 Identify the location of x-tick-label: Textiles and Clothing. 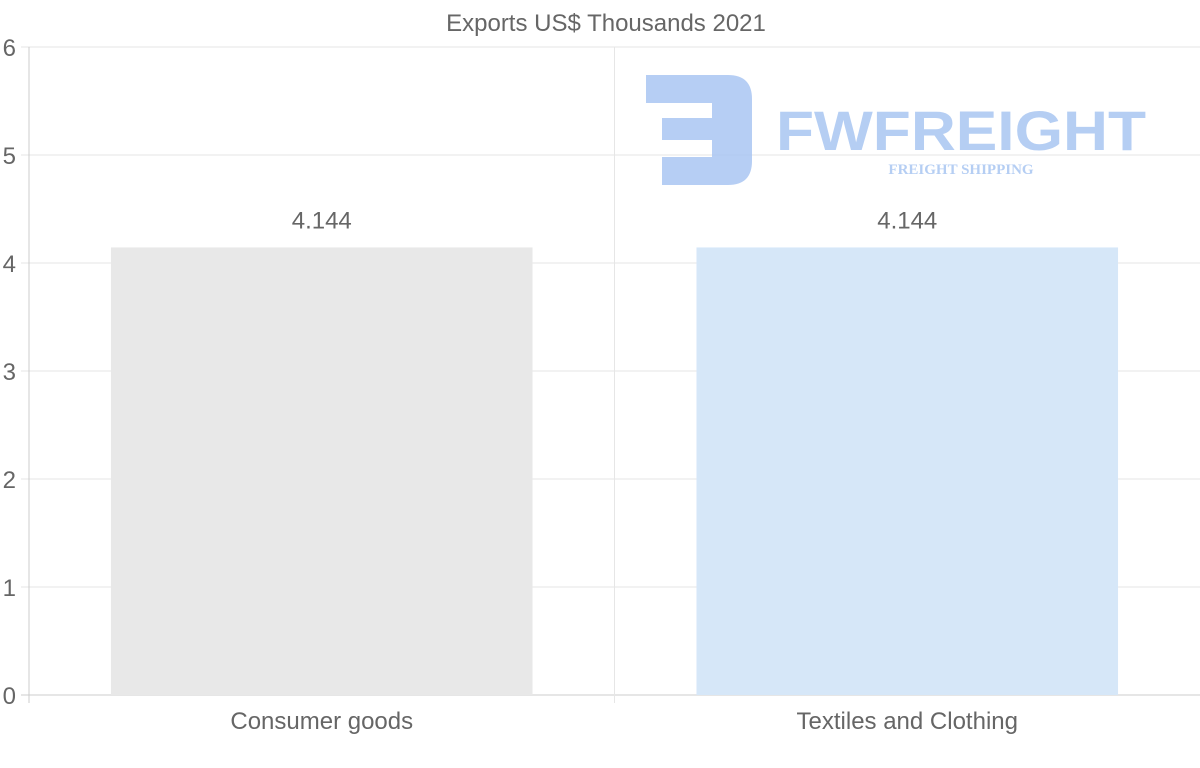
(907, 721).